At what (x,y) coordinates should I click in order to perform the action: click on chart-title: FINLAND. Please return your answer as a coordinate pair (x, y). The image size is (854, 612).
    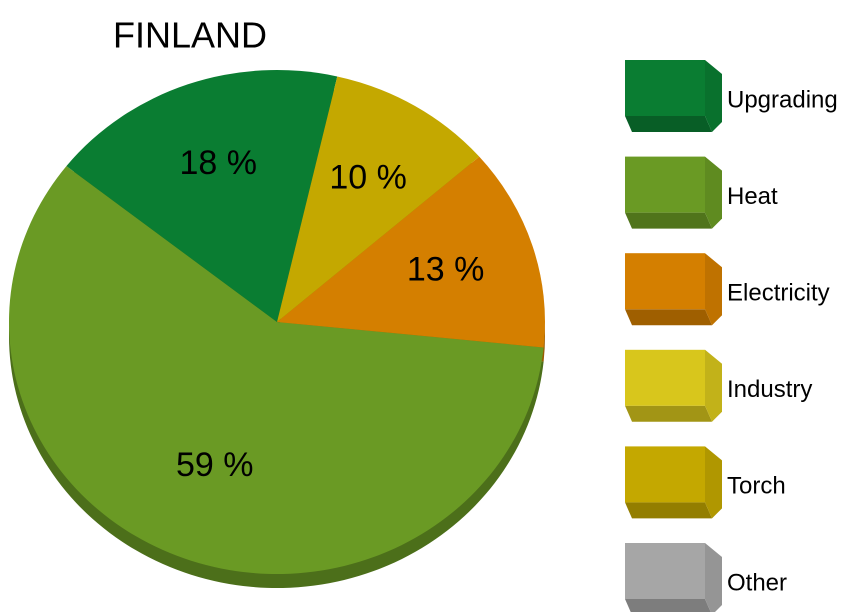
    Looking at the image, I should click on (190, 35).